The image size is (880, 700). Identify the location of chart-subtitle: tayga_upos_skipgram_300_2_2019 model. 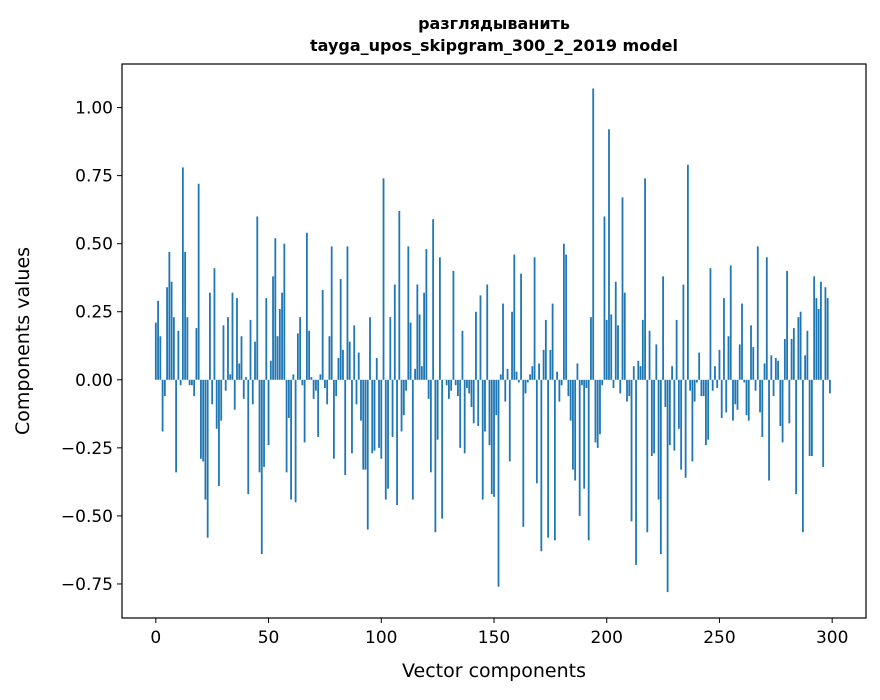
(494, 45).